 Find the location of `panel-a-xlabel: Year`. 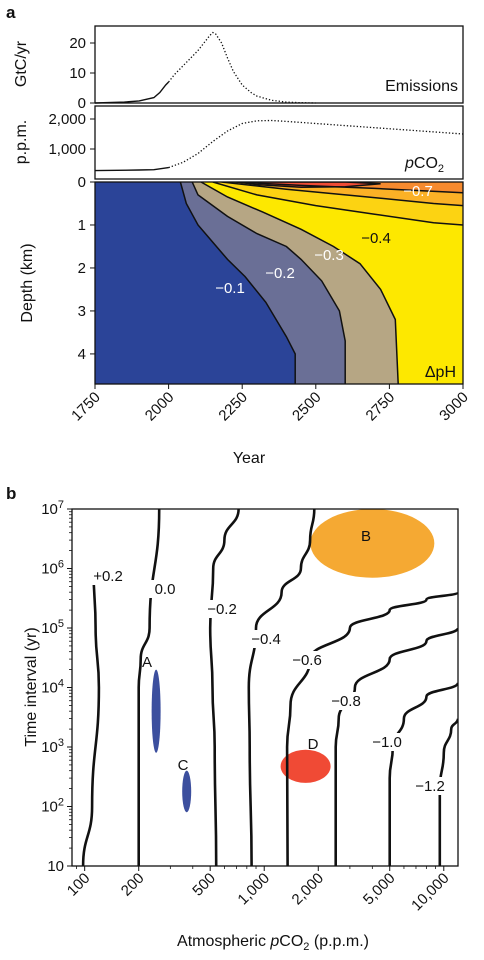

panel-a-xlabel: Year is located at coordinates (249, 458).